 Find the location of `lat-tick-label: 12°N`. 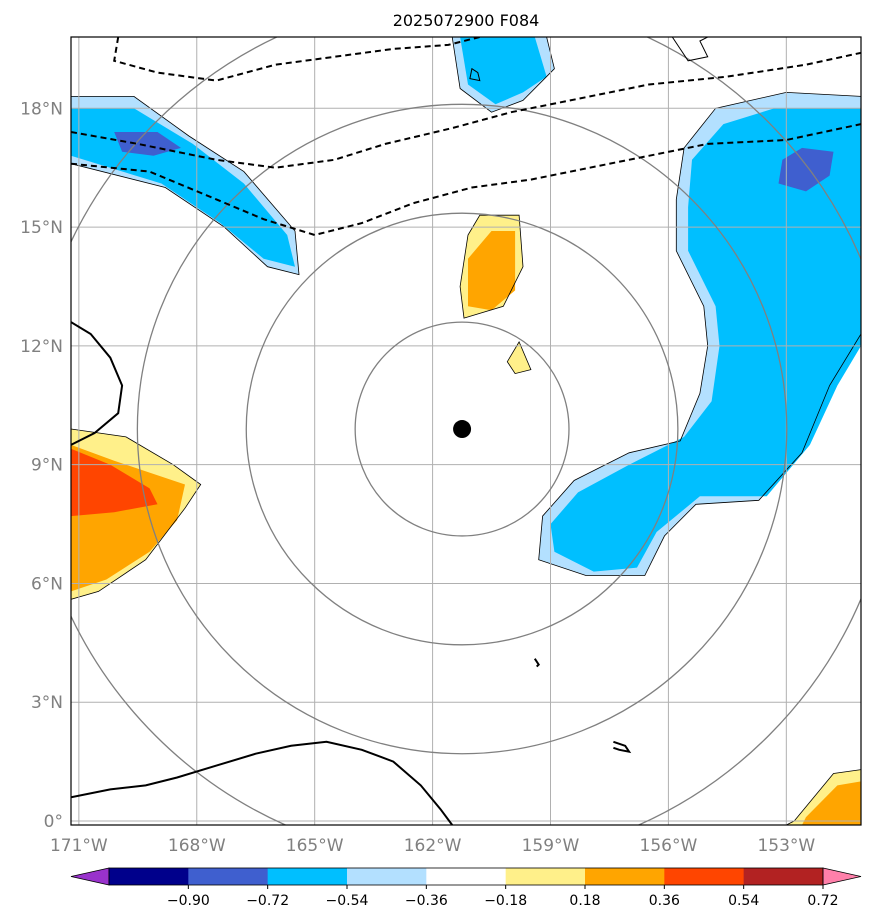

lat-tick-label: 12°N is located at coordinates (41, 347).